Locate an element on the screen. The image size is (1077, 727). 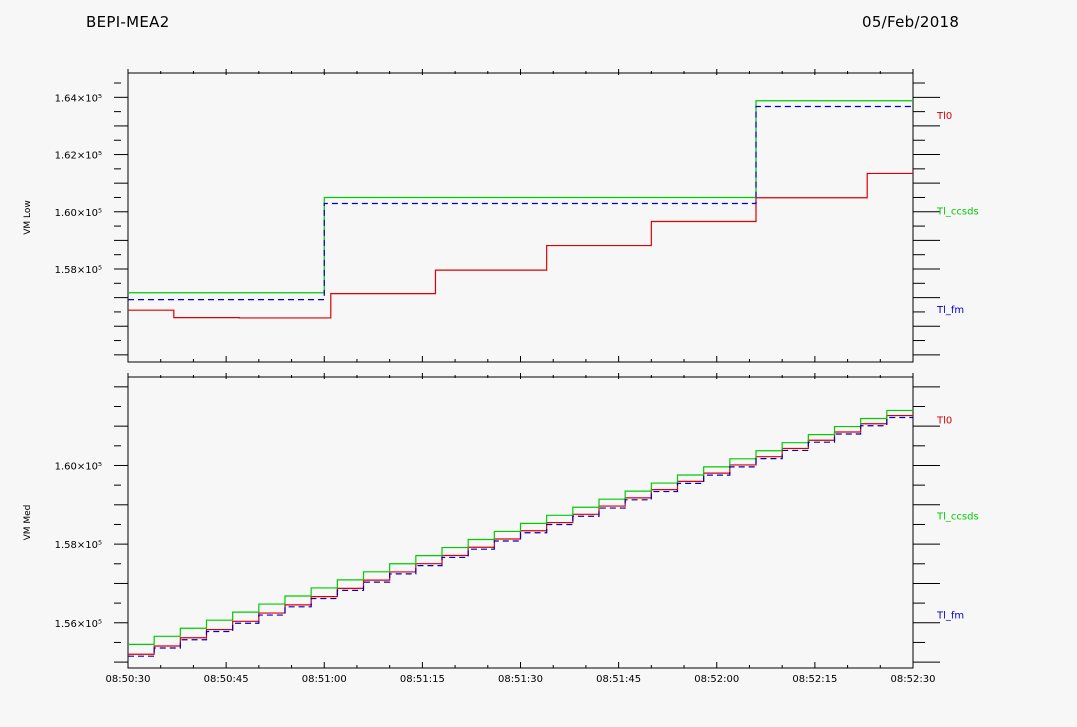
x-tick-label: 08:52:30 is located at coordinates (913, 679).